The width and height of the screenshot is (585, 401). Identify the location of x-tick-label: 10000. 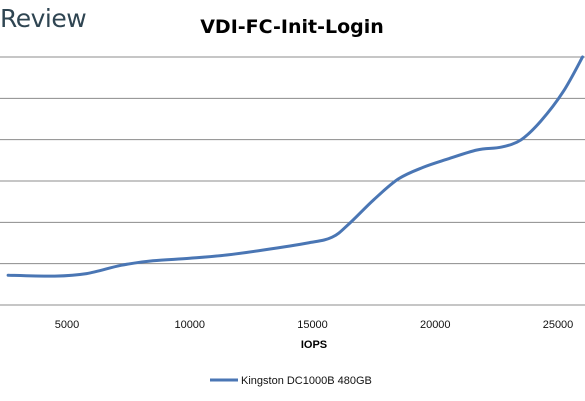
(189, 325).